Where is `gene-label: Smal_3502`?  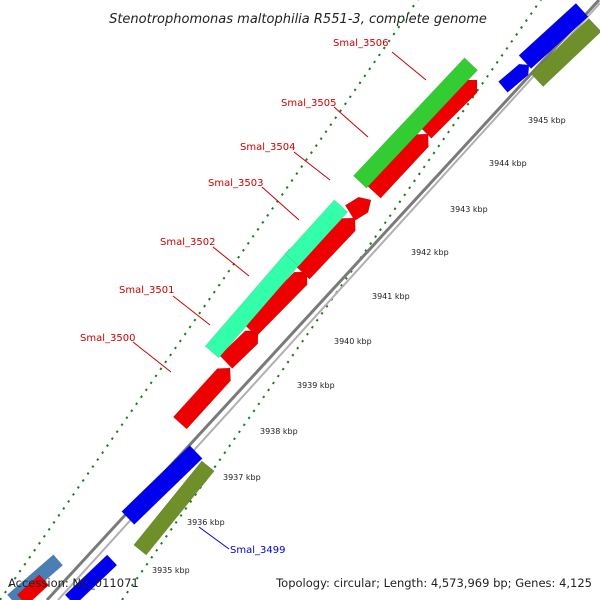 gene-label: Smal_3502 is located at coordinates (187, 242).